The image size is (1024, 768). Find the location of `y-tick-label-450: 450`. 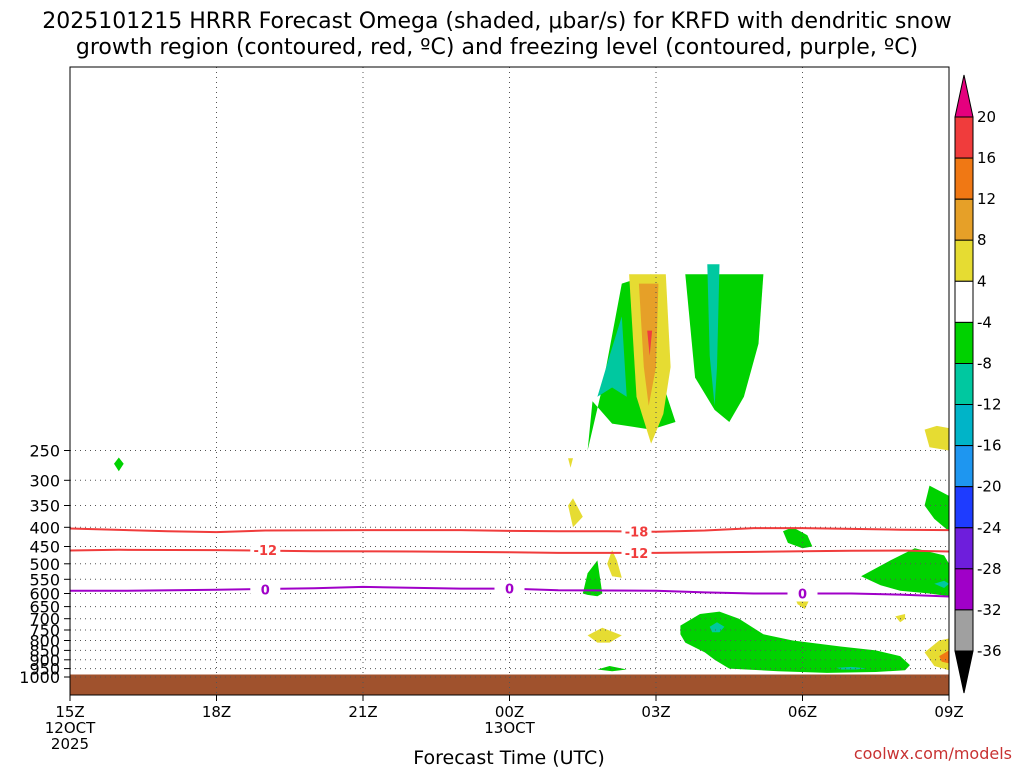

y-tick-label-450: 450 is located at coordinates (44, 547).